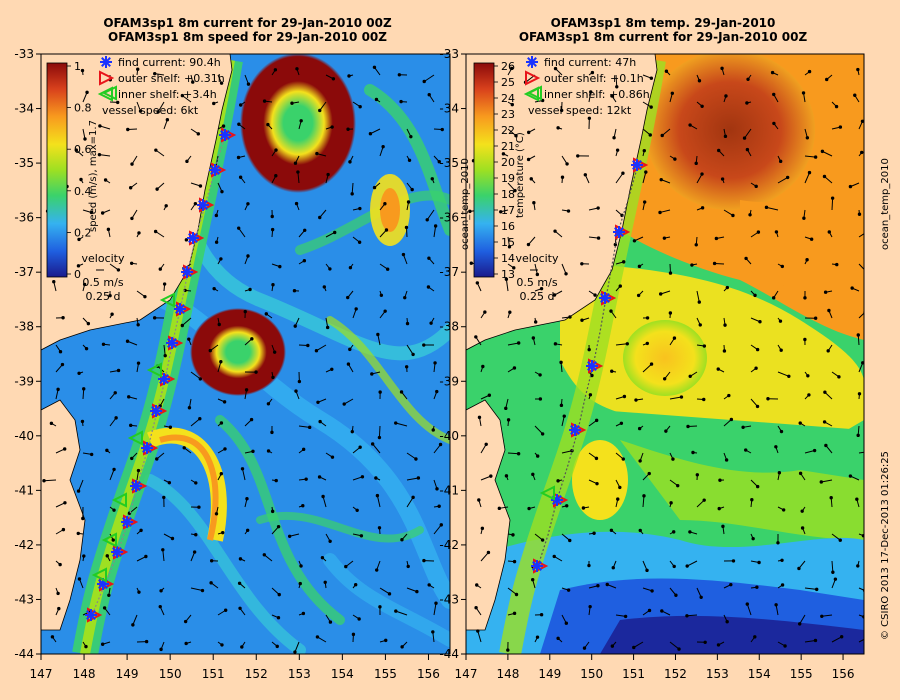 The image size is (900, 700). Describe the element at coordinates (508, 66) in the screenshot. I see `colorbar-tick-label: 26` at that location.